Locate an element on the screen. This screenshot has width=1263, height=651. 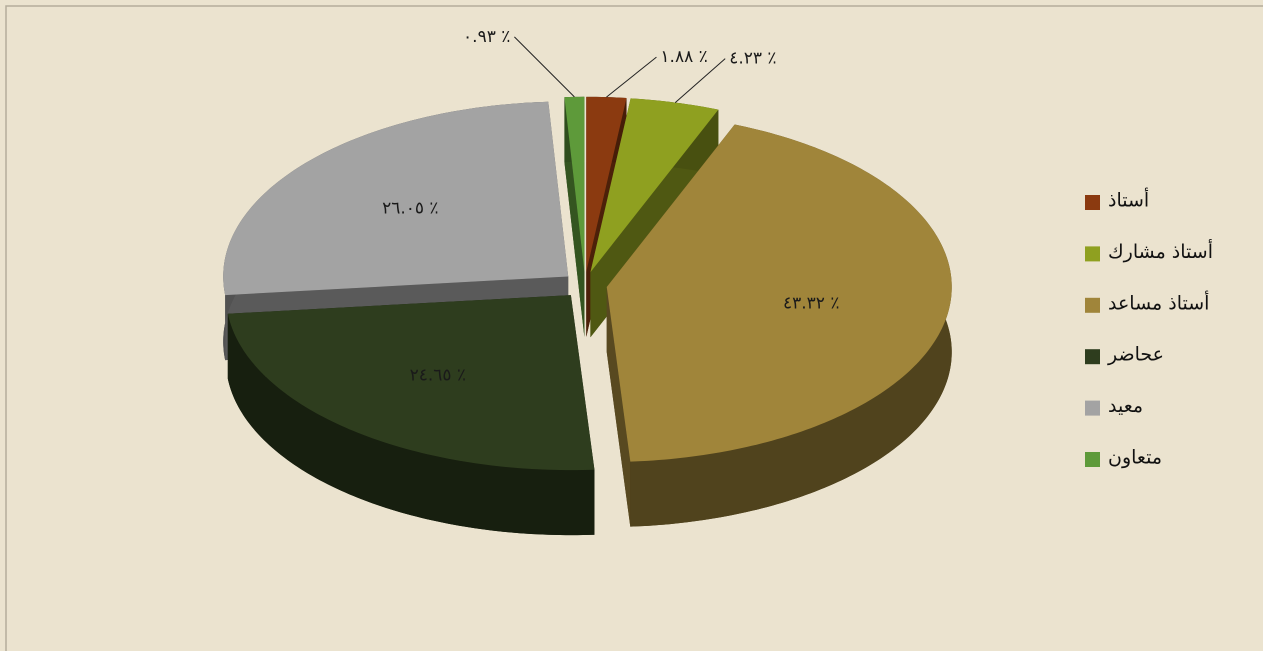
legend-label: معيد is located at coordinates (1125, 406).